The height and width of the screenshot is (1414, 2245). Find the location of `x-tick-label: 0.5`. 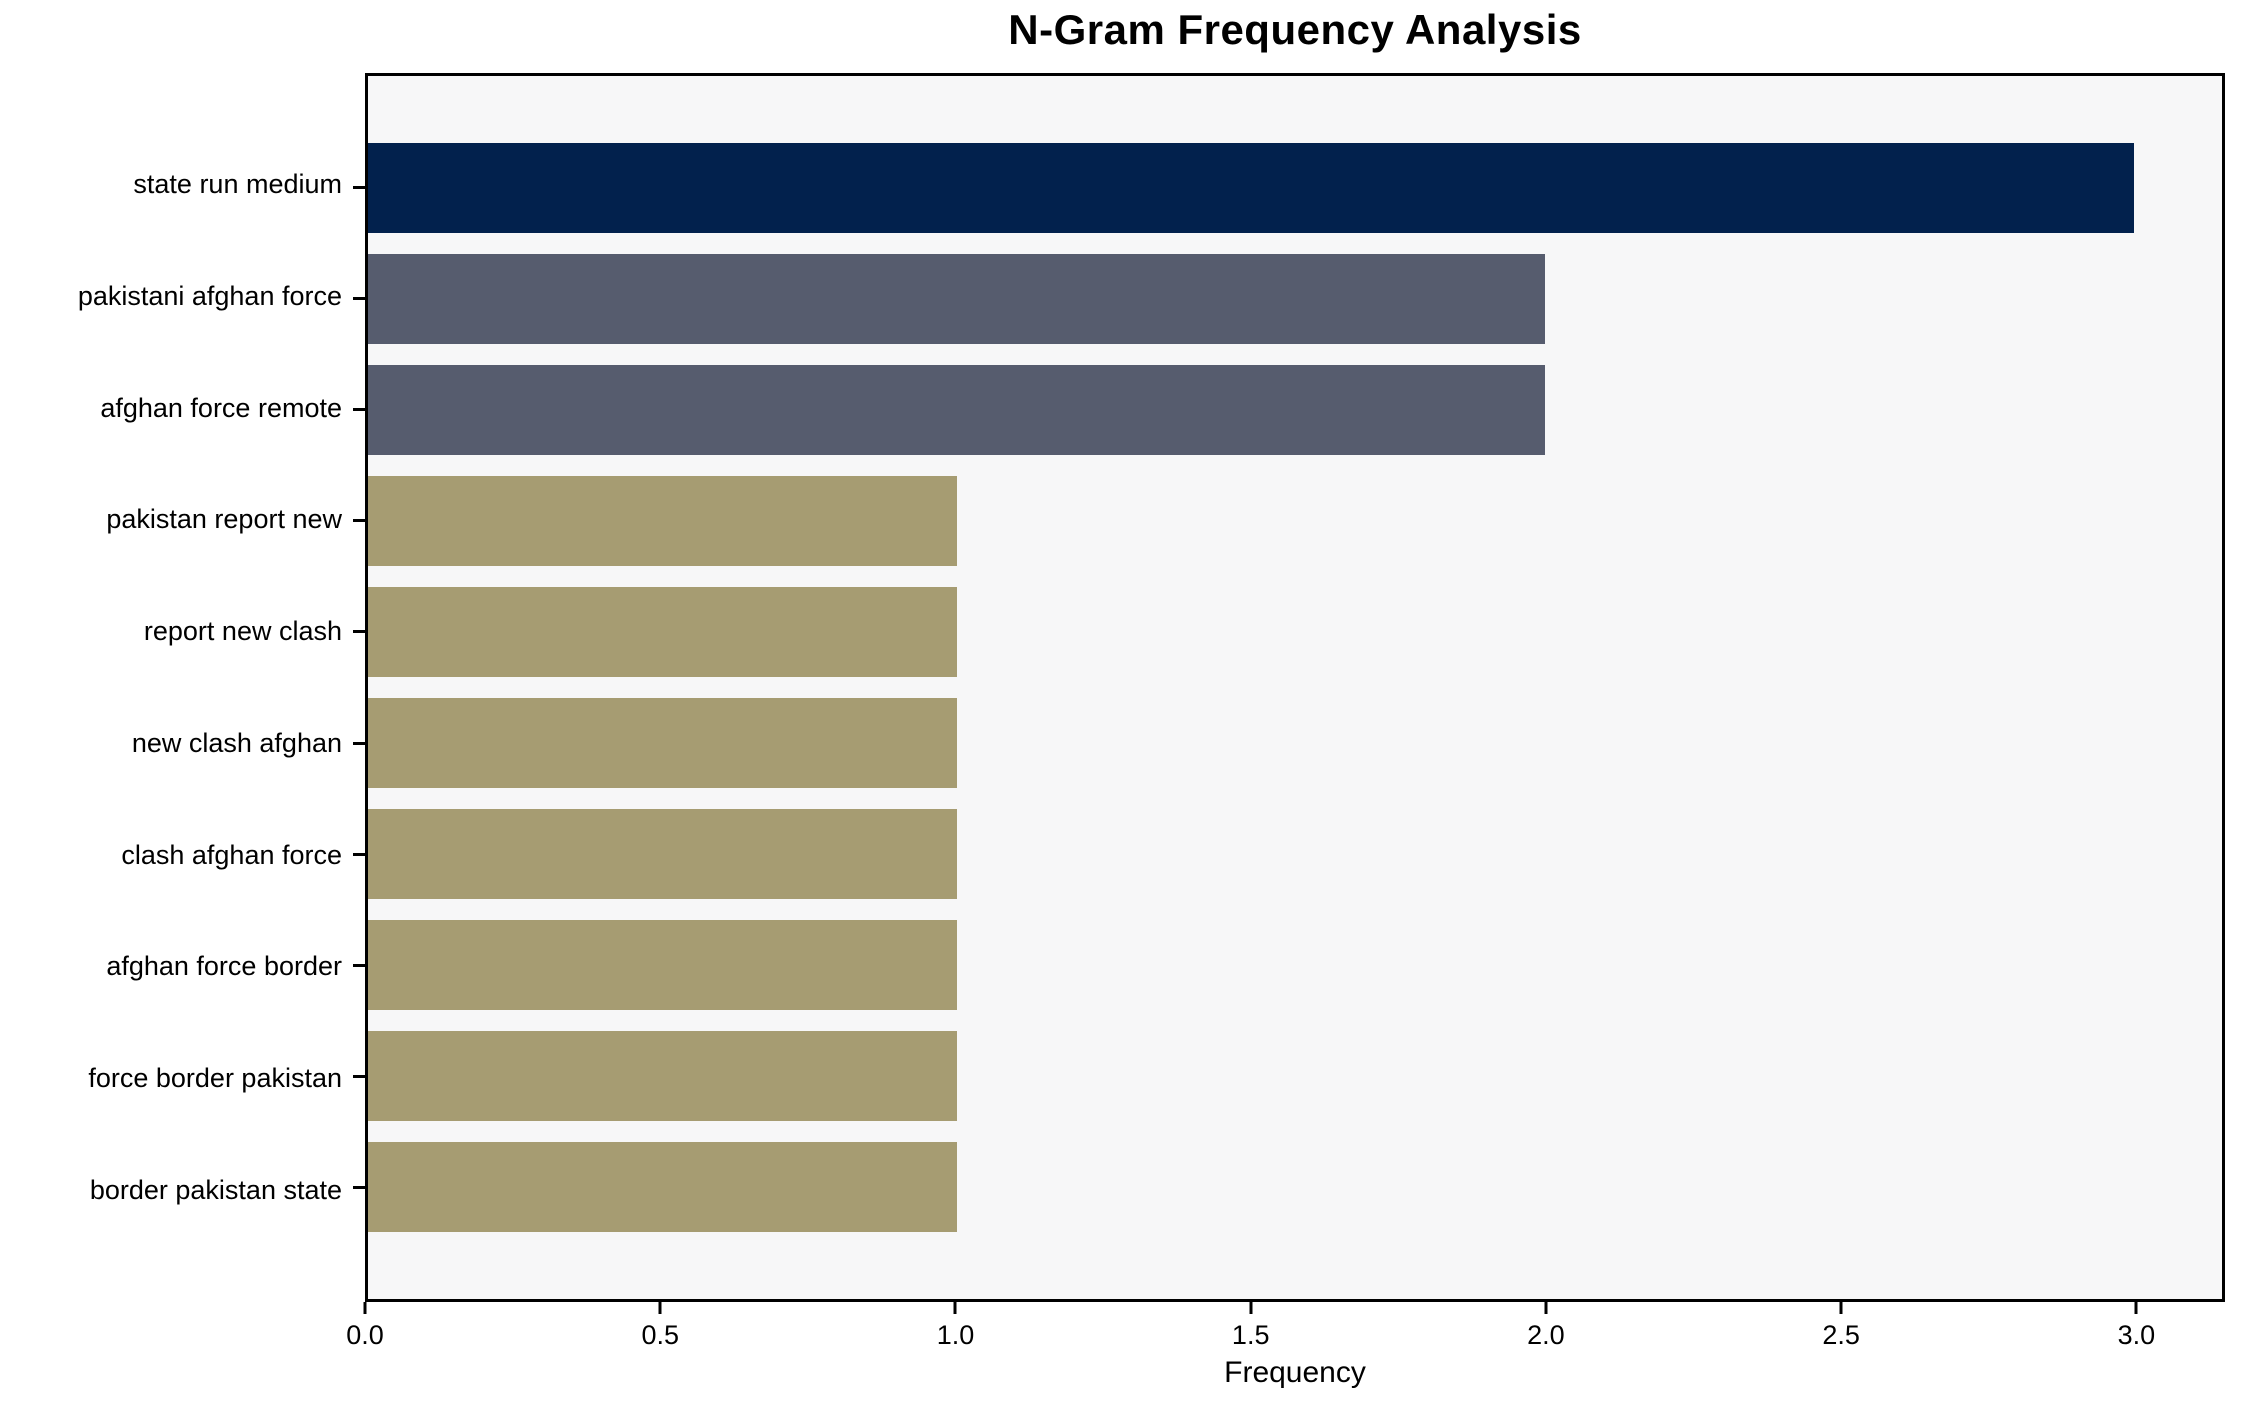

x-tick-label: 0.5 is located at coordinates (660, 1335).